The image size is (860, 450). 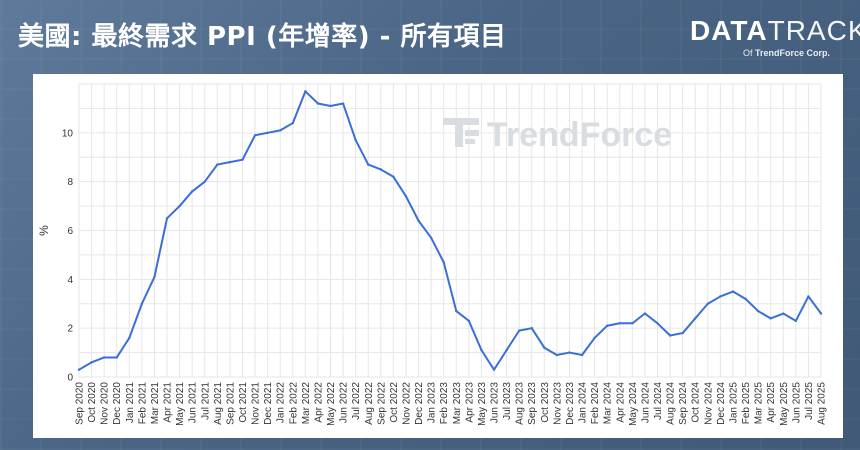 I want to click on chart-title: 美國: 最終需求 PPI (年增率) - 所有項目, so click(x=262, y=37).